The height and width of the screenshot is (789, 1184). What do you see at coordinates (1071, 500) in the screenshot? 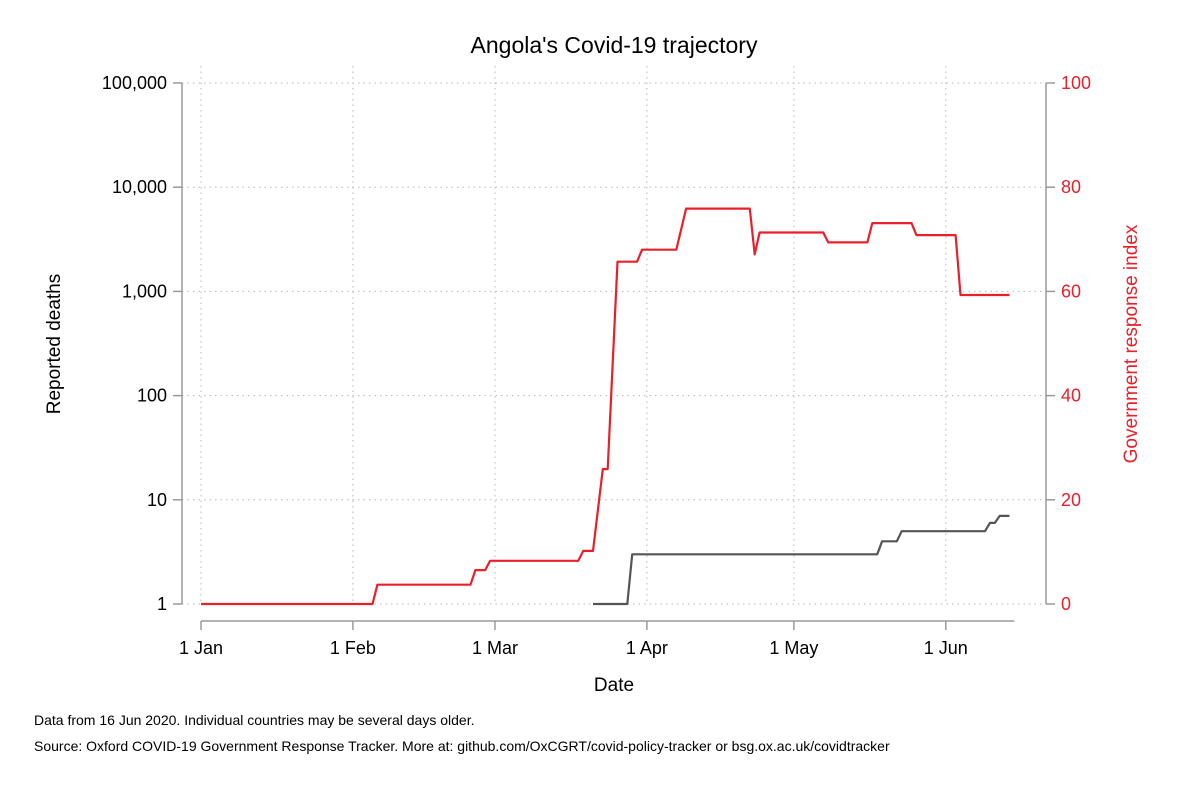
I see `right-tick-label: 20` at bounding box center [1071, 500].